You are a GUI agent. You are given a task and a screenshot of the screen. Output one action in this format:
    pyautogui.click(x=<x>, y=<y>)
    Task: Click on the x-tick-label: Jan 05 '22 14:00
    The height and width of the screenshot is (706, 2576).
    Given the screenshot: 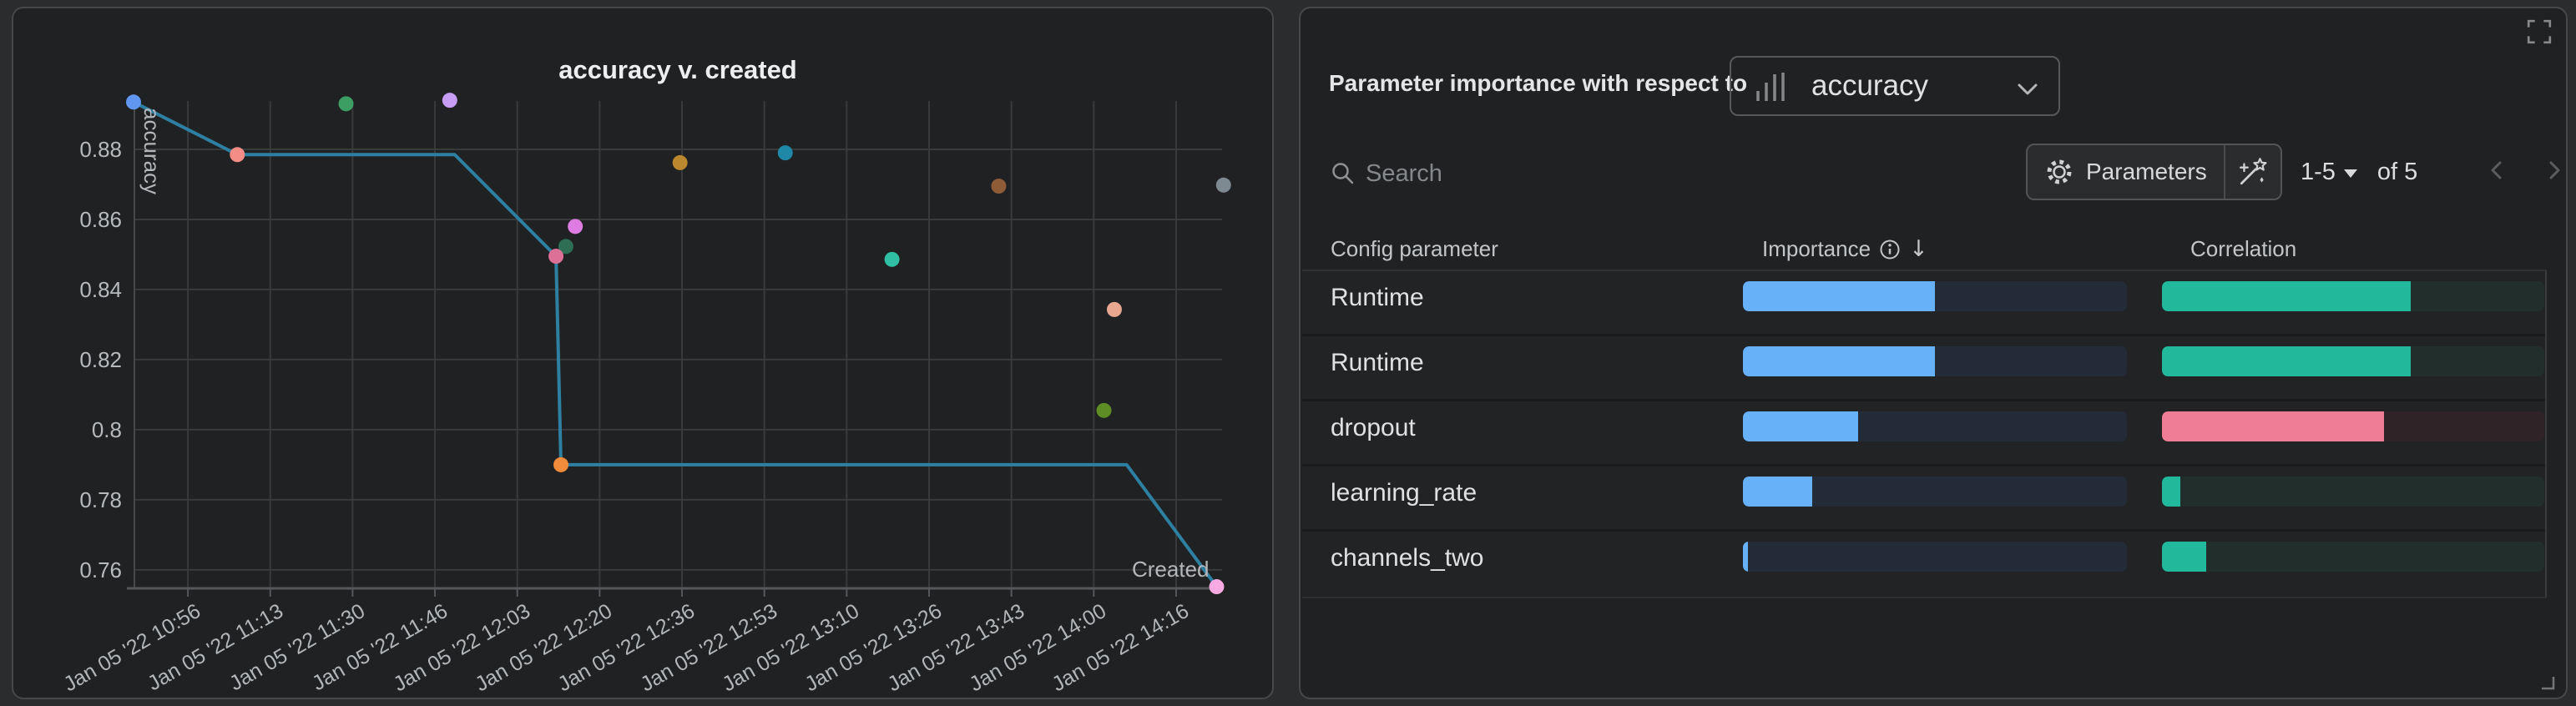 What is the action you would take?
    pyautogui.click(x=1038, y=648)
    